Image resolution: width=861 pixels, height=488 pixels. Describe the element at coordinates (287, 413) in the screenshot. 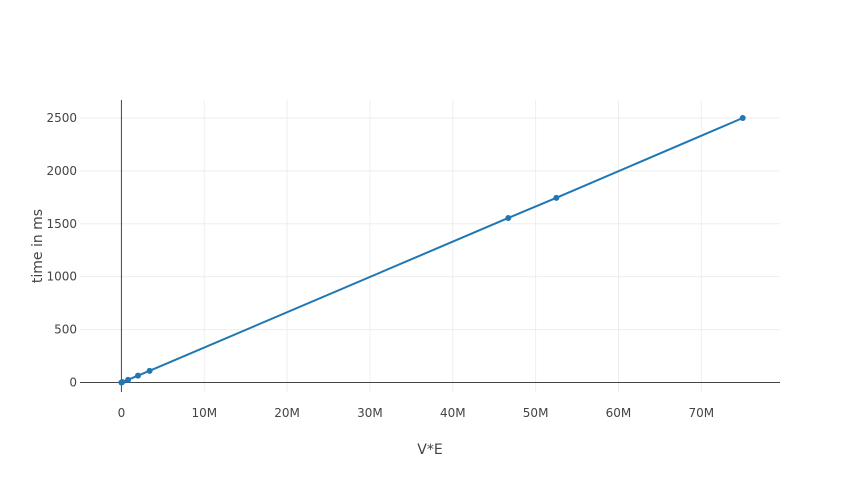

I see `x-tick-label: 20M` at that location.